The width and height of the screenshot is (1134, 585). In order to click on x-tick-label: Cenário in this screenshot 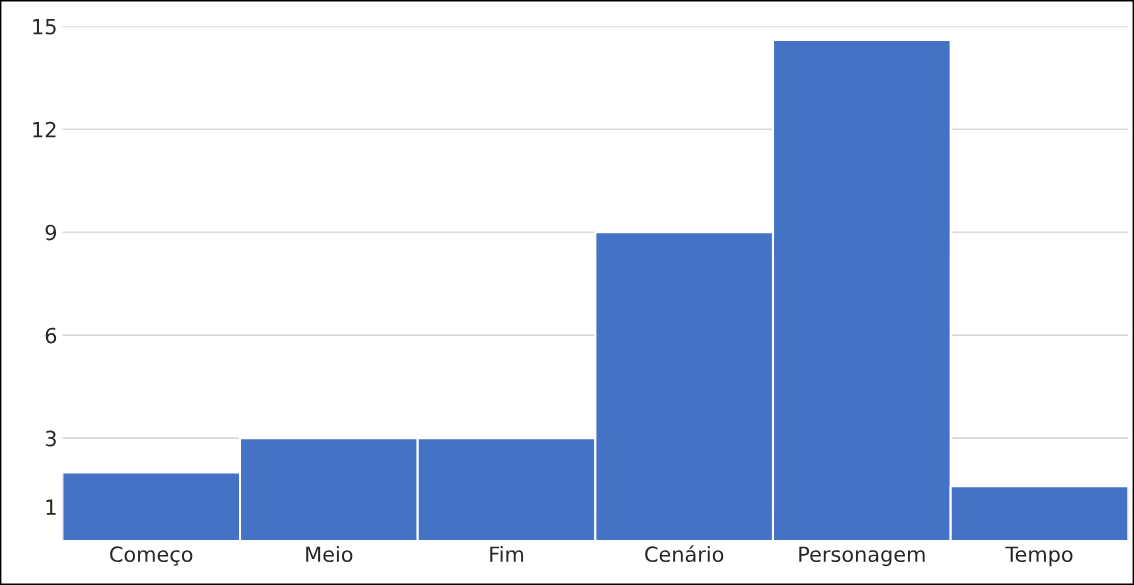, I will do `click(684, 554)`.